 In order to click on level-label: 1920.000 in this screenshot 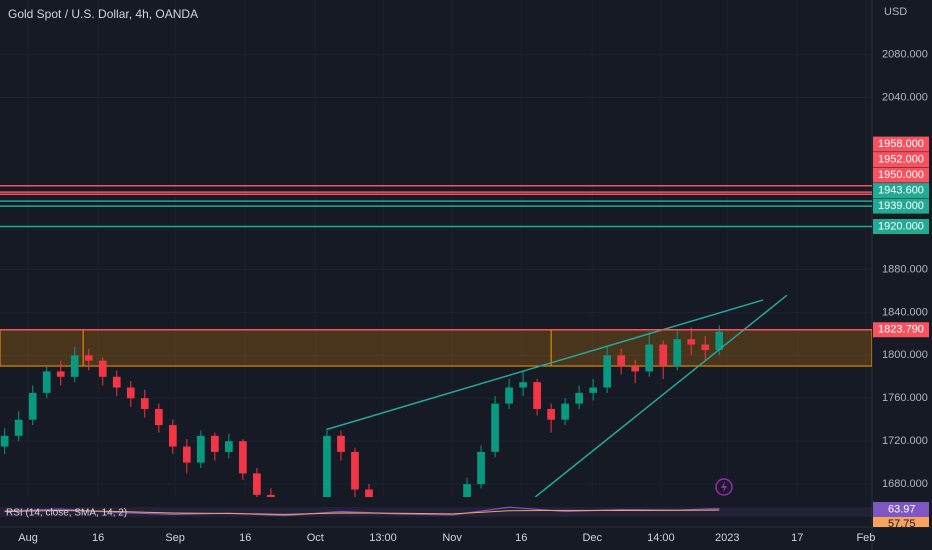, I will do `click(901, 226)`.